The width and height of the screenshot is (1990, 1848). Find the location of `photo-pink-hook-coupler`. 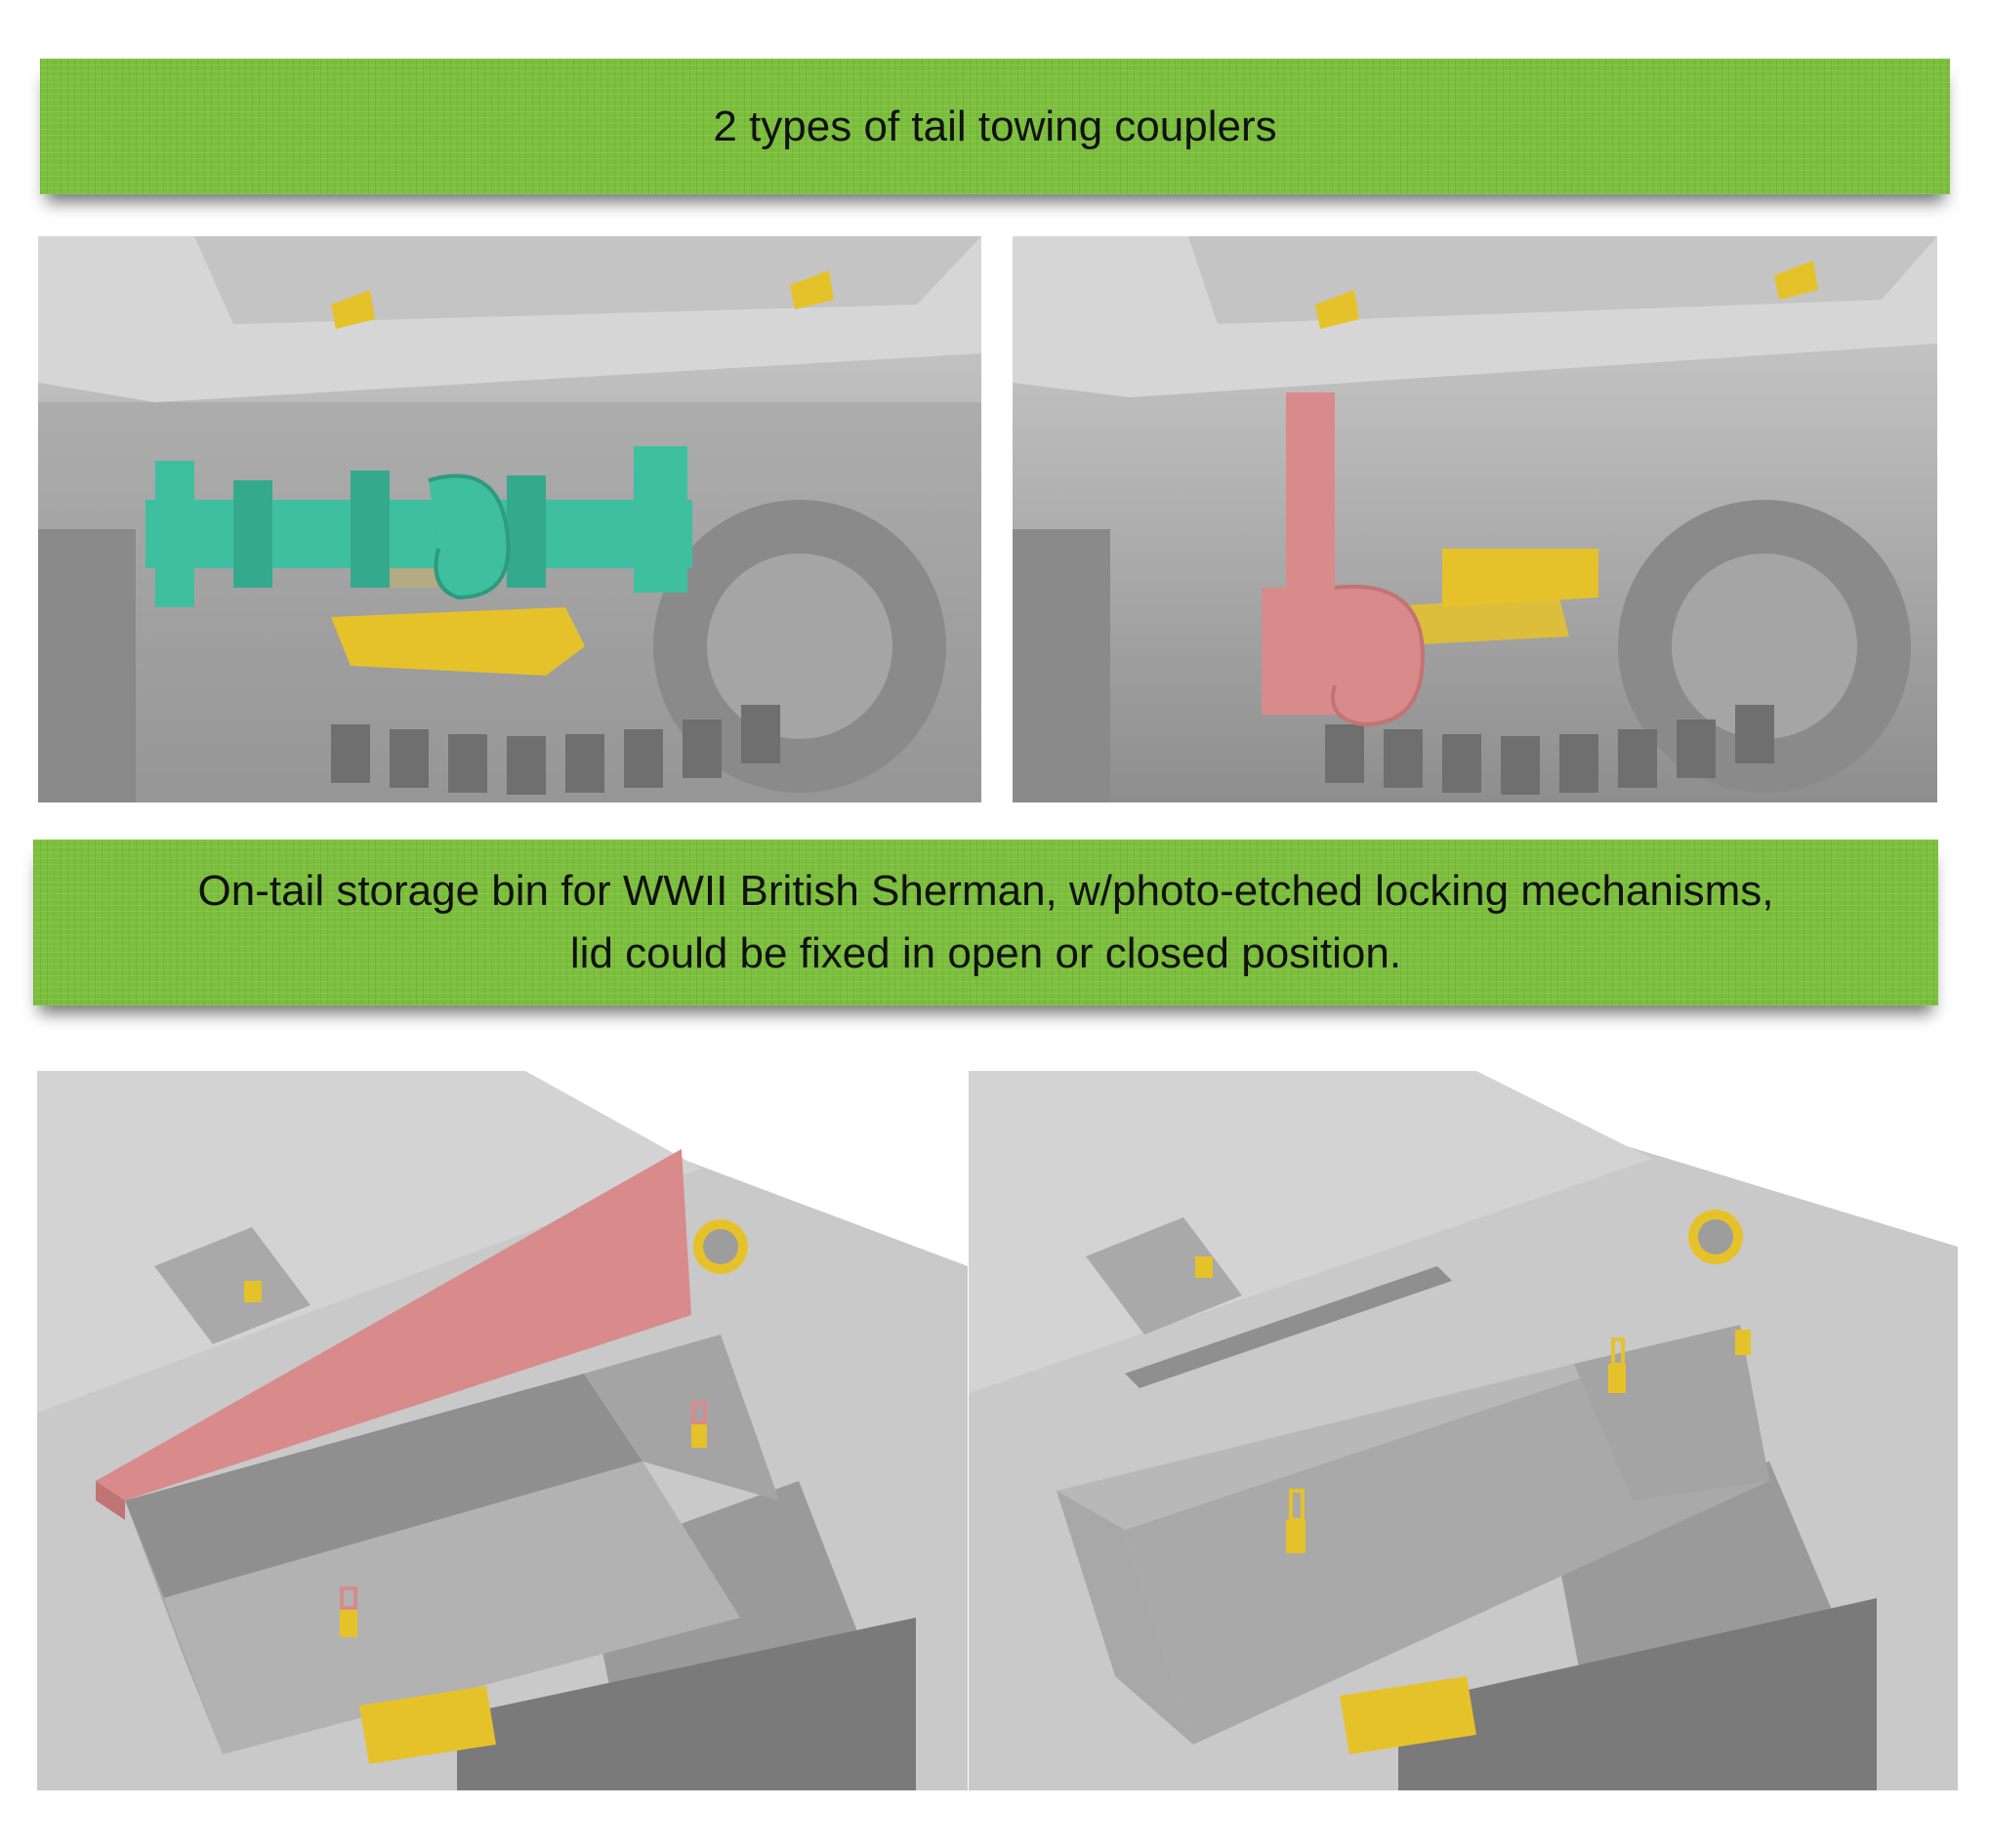

photo-pink-hook-coupler is located at coordinates (1475, 519).